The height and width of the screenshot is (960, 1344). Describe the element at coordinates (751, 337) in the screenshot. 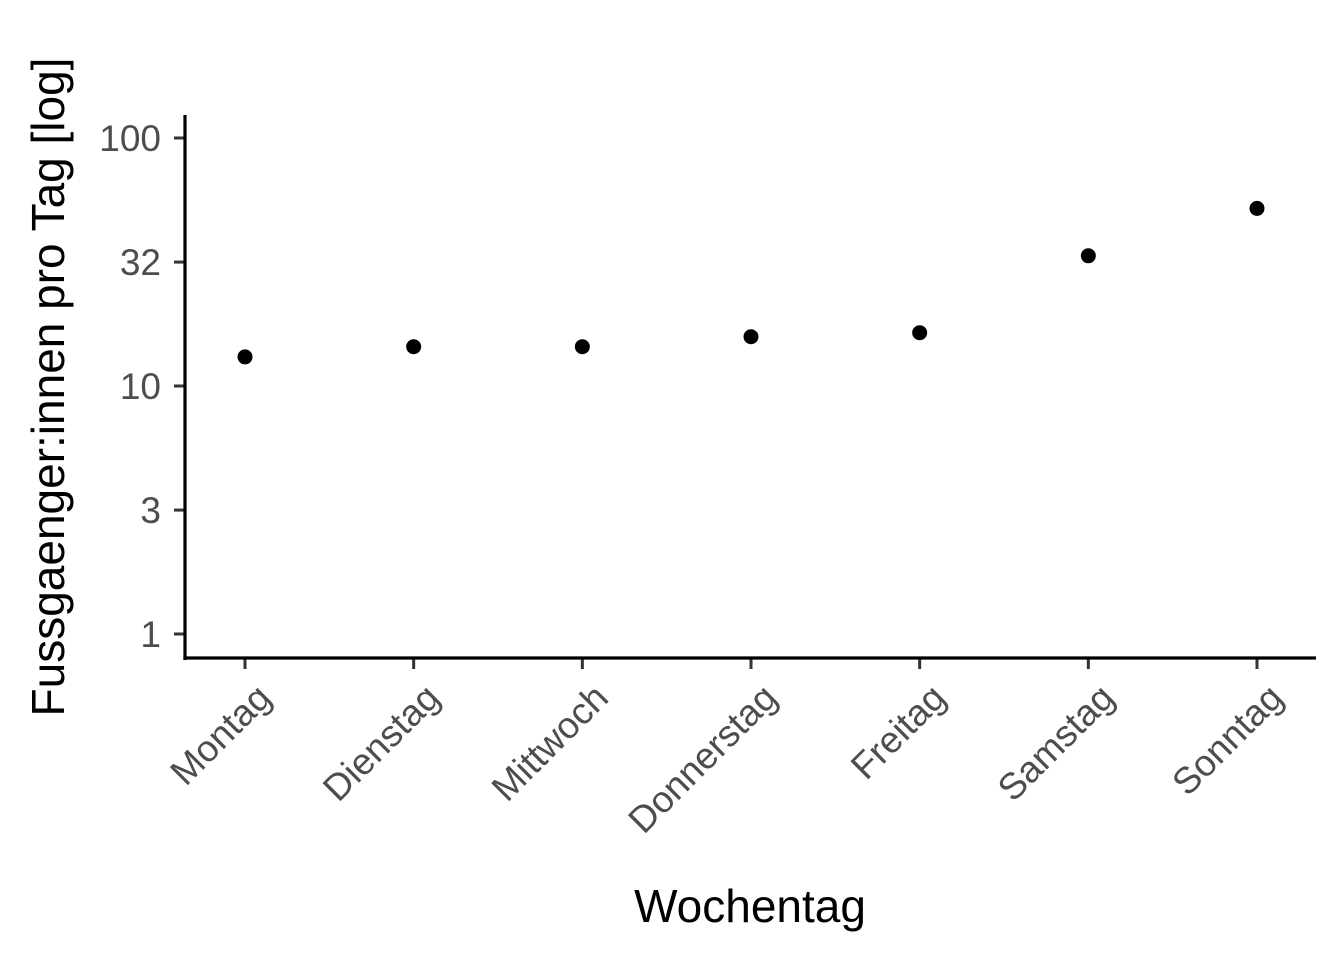

I see `data-point-donnerstag` at that location.